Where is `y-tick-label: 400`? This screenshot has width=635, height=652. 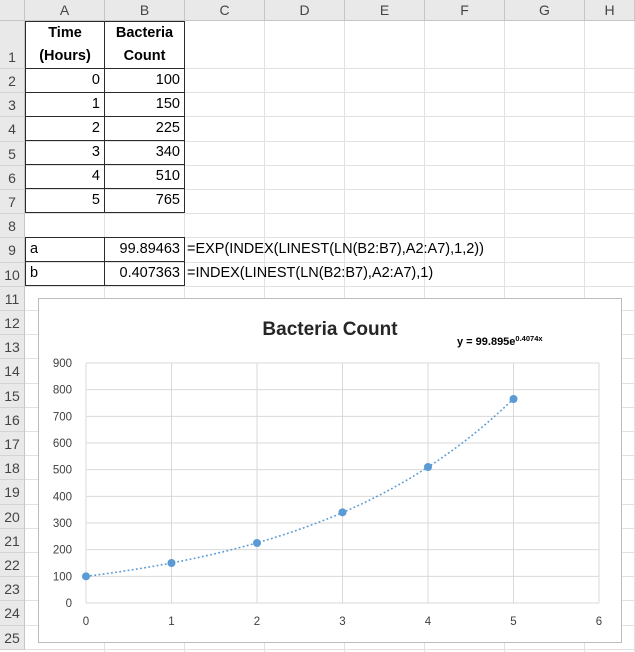 y-tick-label: 400 is located at coordinates (62, 497).